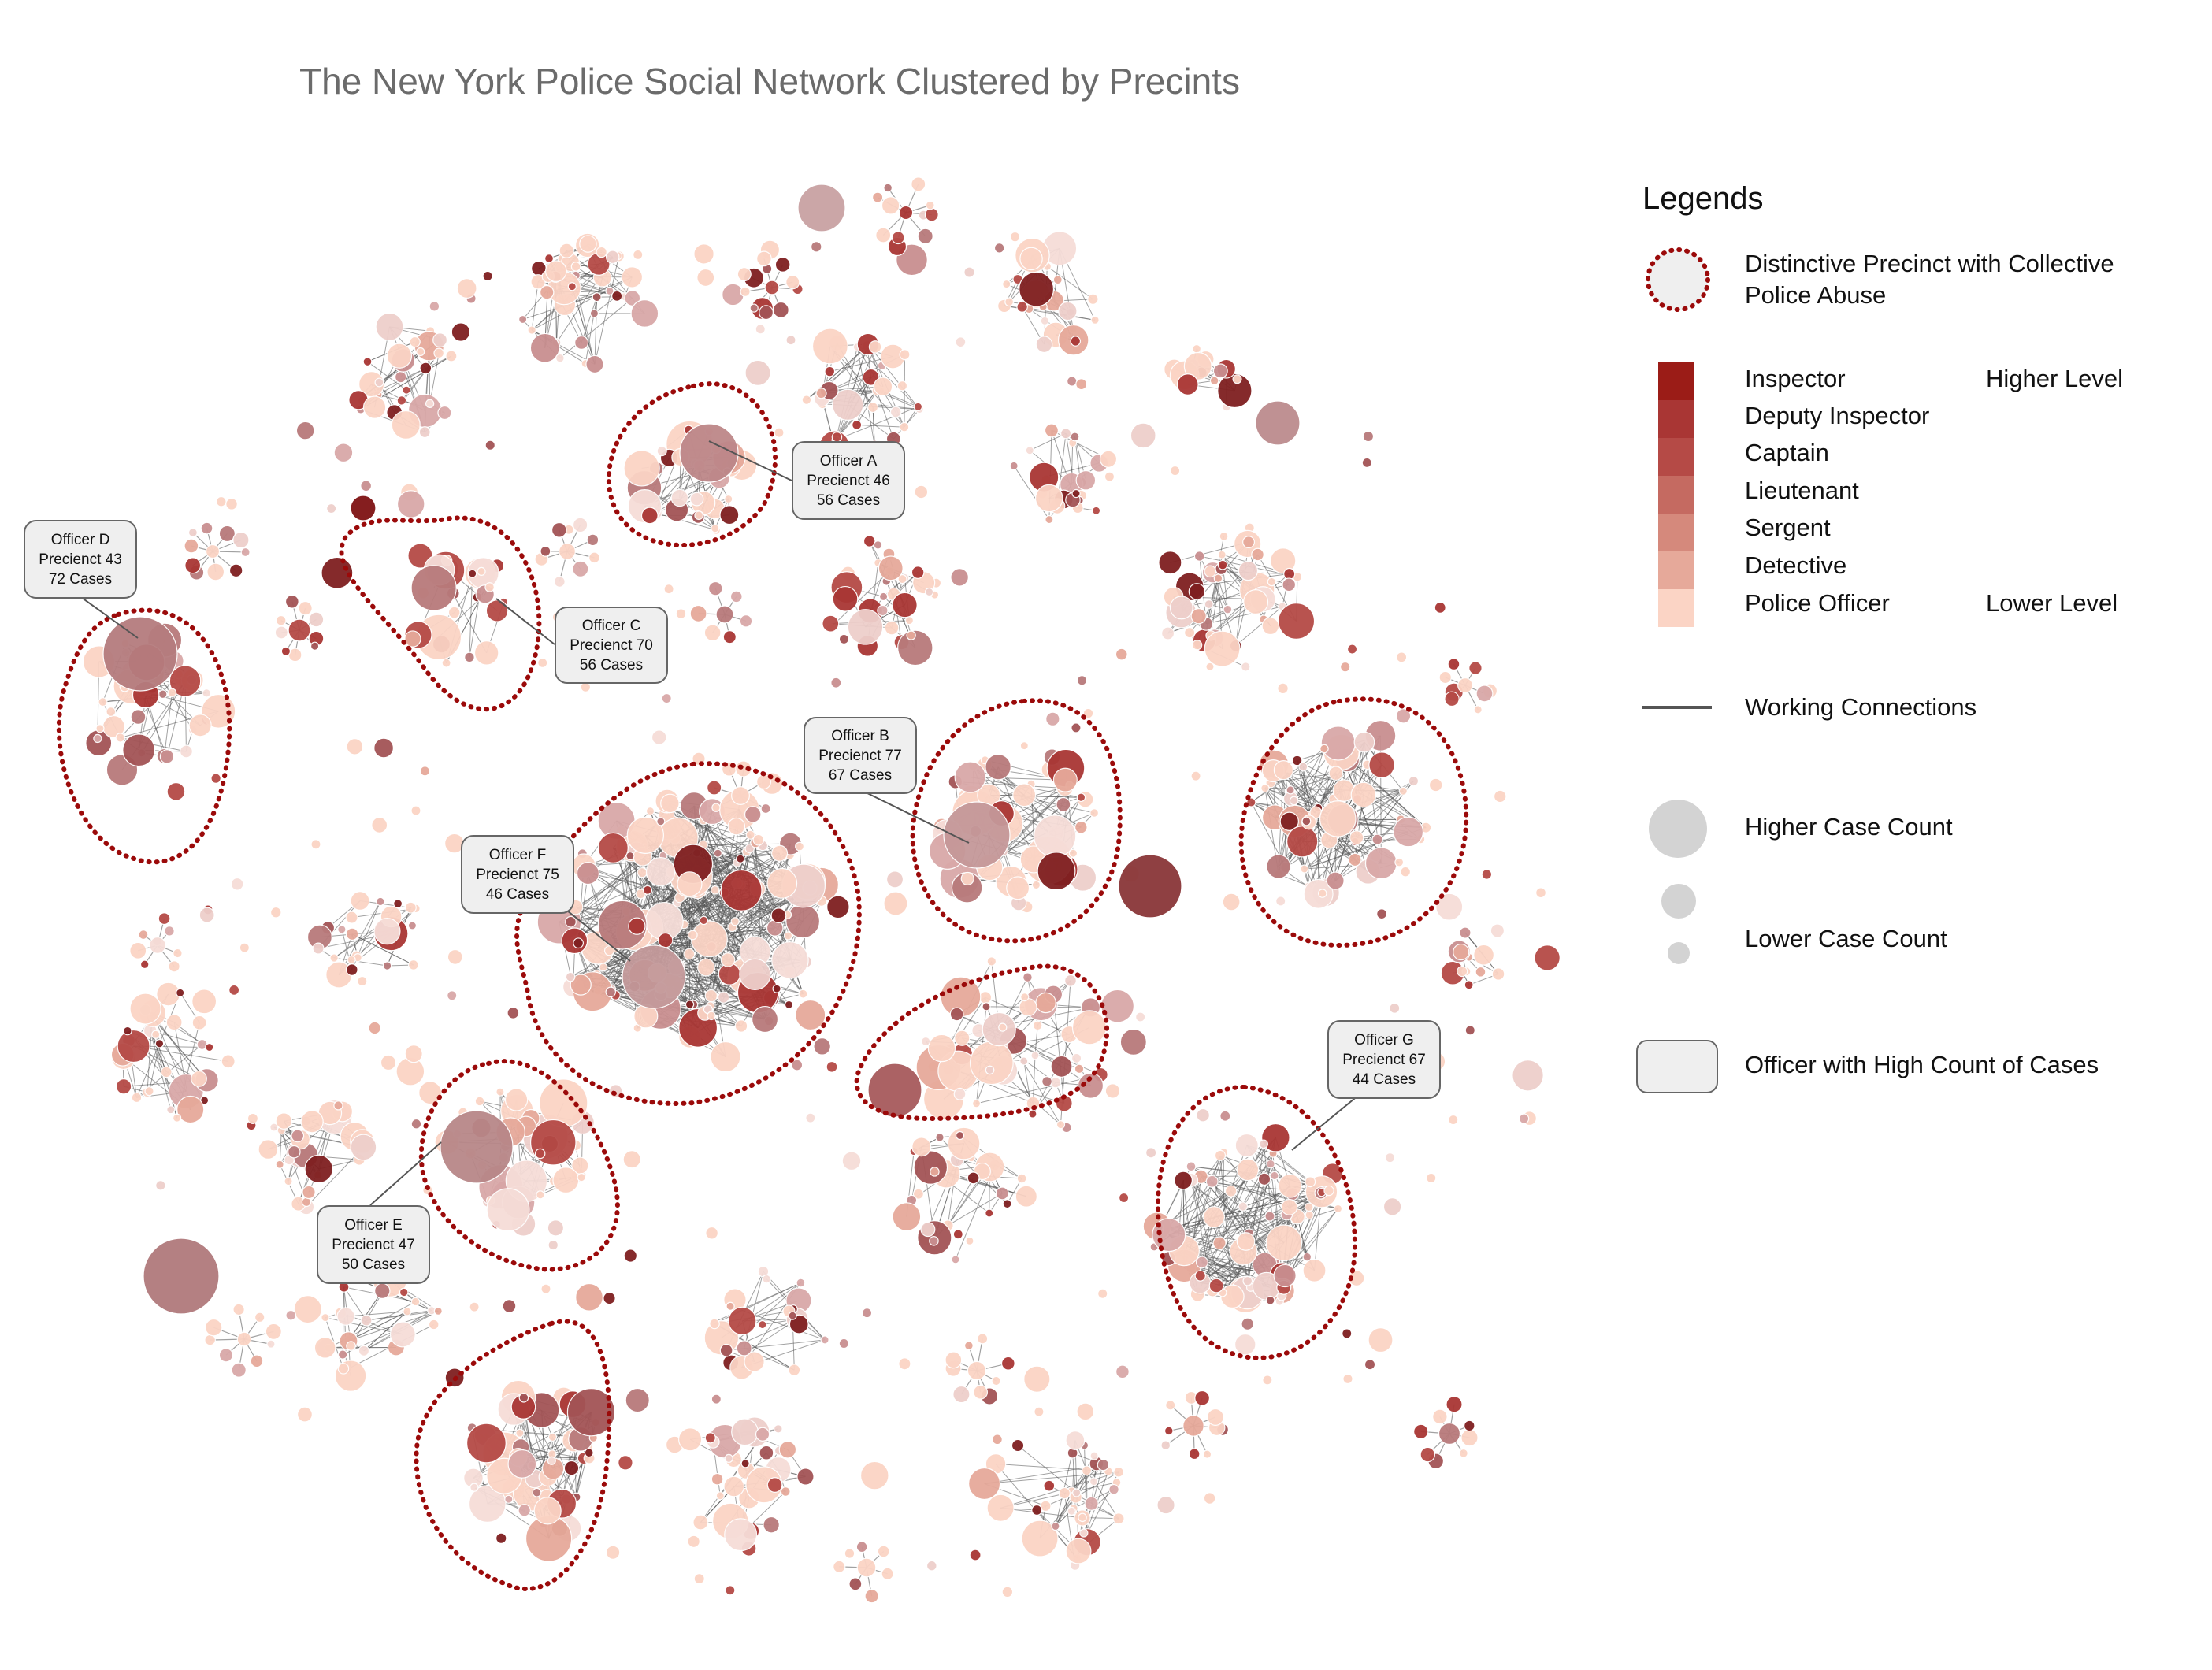  Describe the element at coordinates (108, 617) in the screenshot. I see `callout-leader-line` at that location.